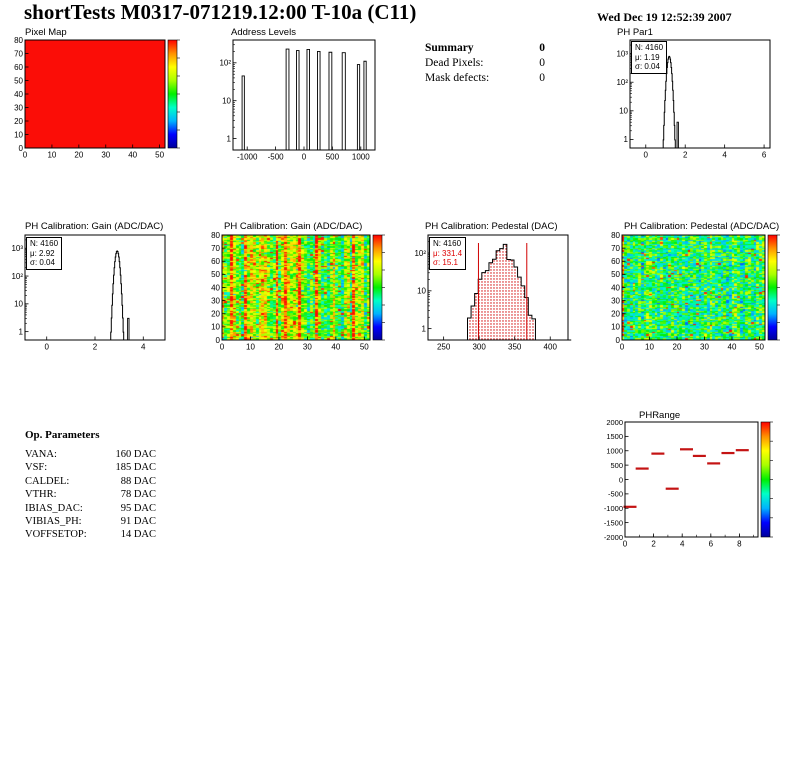 The image size is (796, 772). I want to click on svg-text: 1, so click(424, 328).